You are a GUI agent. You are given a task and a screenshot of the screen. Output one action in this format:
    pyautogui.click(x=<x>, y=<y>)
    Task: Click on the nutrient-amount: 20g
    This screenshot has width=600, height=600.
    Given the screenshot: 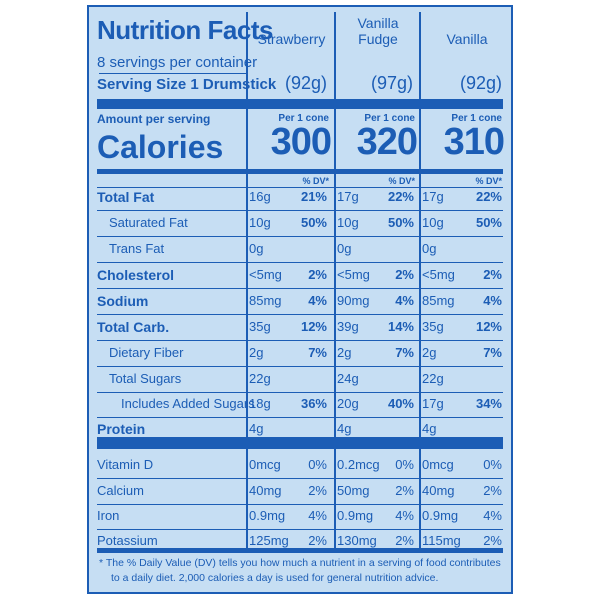 What is the action you would take?
    pyautogui.click(x=348, y=403)
    